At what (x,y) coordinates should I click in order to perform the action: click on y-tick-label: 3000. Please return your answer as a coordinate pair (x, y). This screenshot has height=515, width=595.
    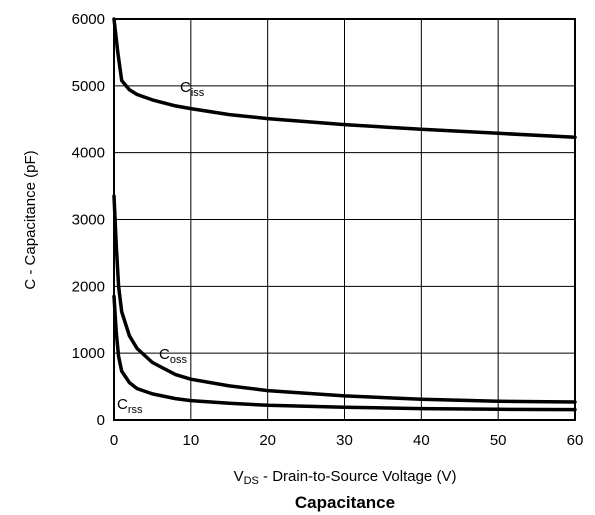
    Looking at the image, I should click on (88, 220).